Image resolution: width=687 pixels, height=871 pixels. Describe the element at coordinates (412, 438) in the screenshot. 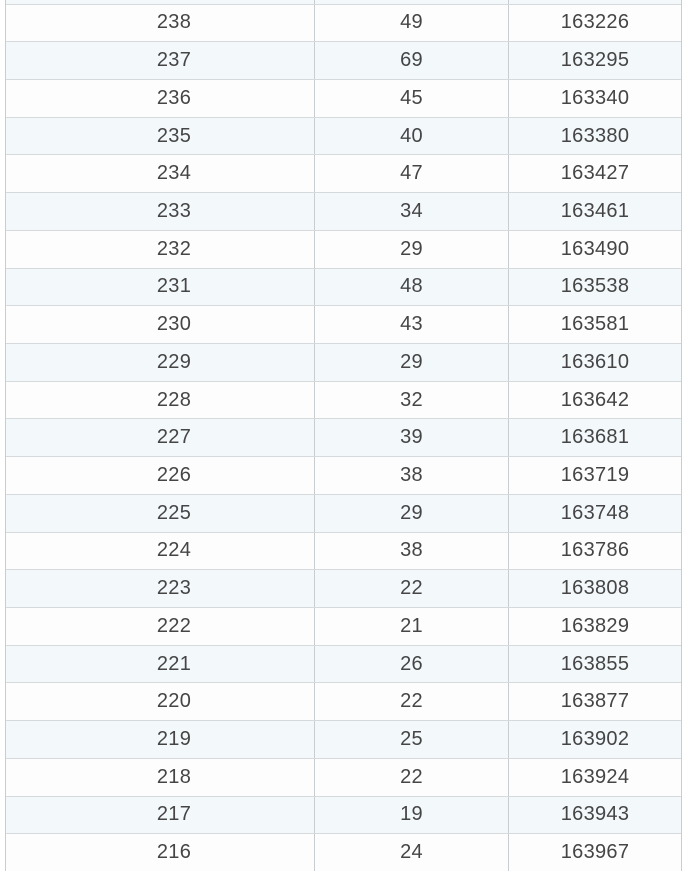

I see `count-cell: 39` at that location.